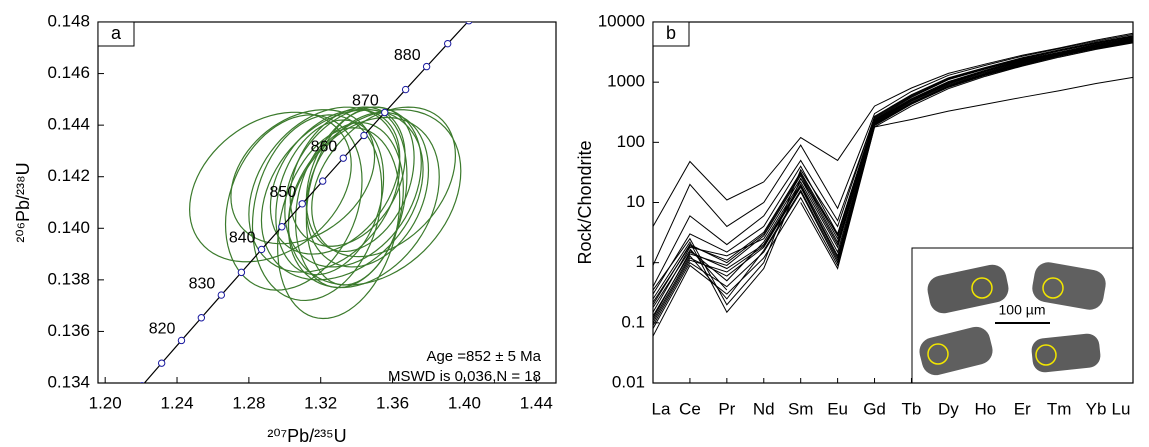 The height and width of the screenshot is (447, 1149). I want to click on panel-label: b, so click(671, 33).